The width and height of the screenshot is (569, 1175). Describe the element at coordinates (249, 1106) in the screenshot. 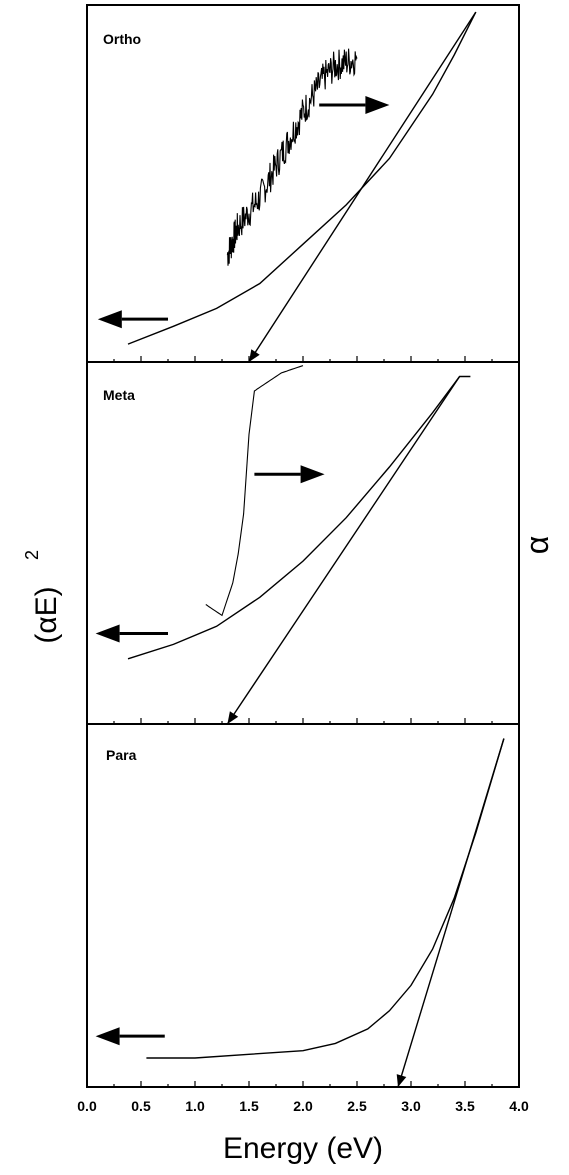

I see `x-tick-label: 1.5` at that location.